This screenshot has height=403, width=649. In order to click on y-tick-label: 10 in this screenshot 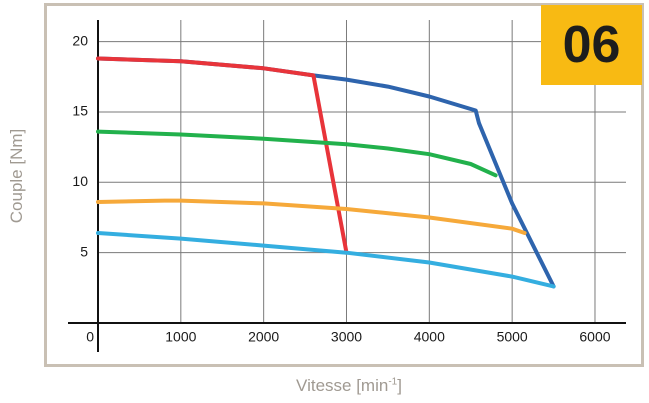, I will do `click(80, 181)`.